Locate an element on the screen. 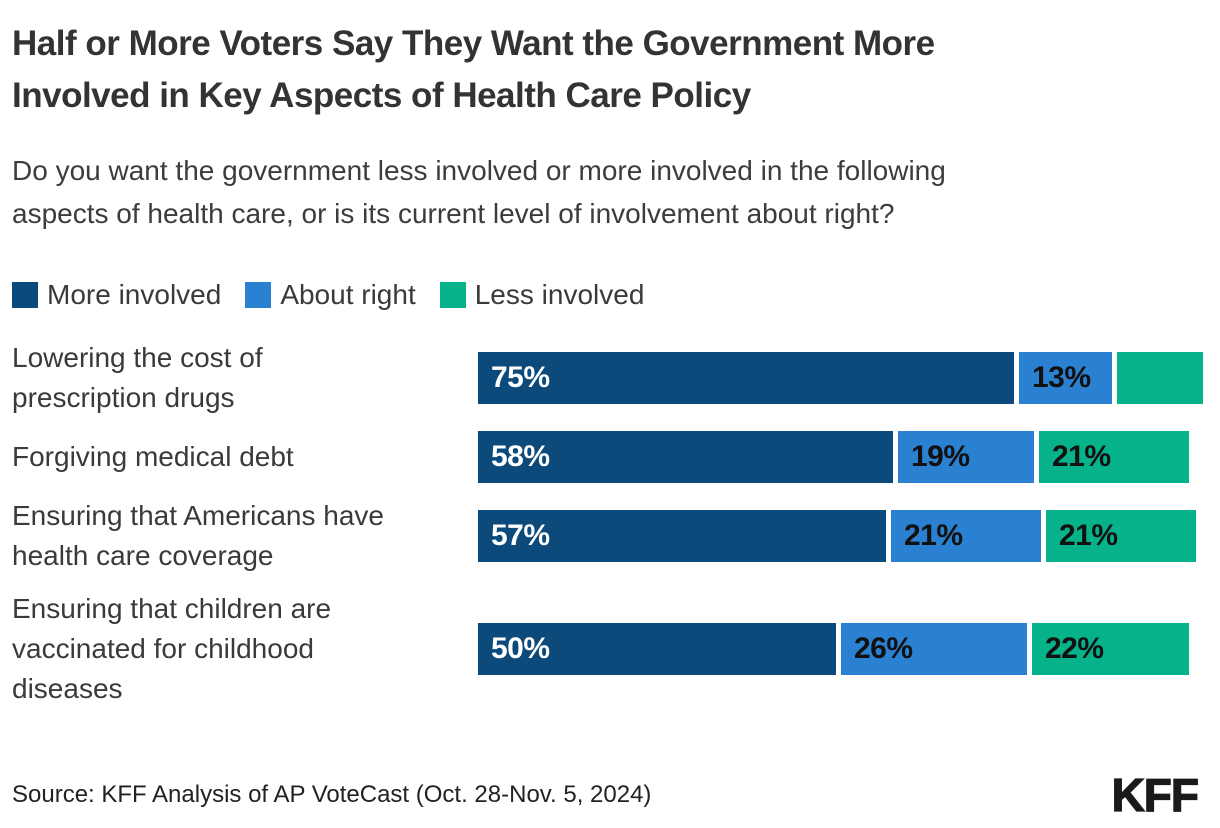  less-involved-bar-segment is located at coordinates (1160, 378).